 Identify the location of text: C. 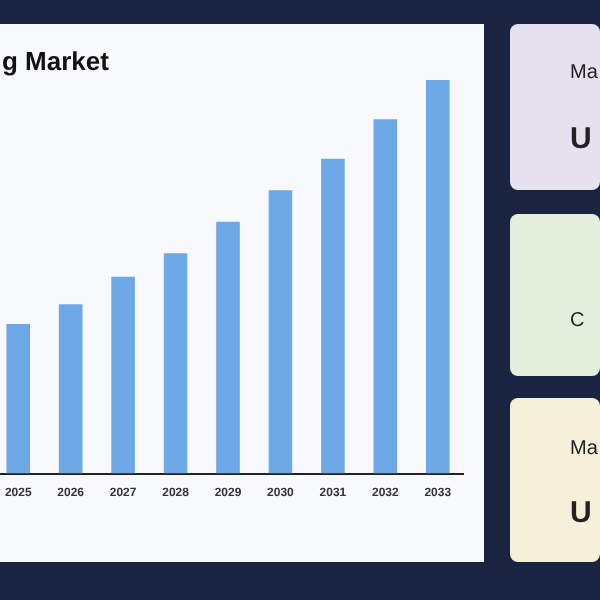
(577, 321).